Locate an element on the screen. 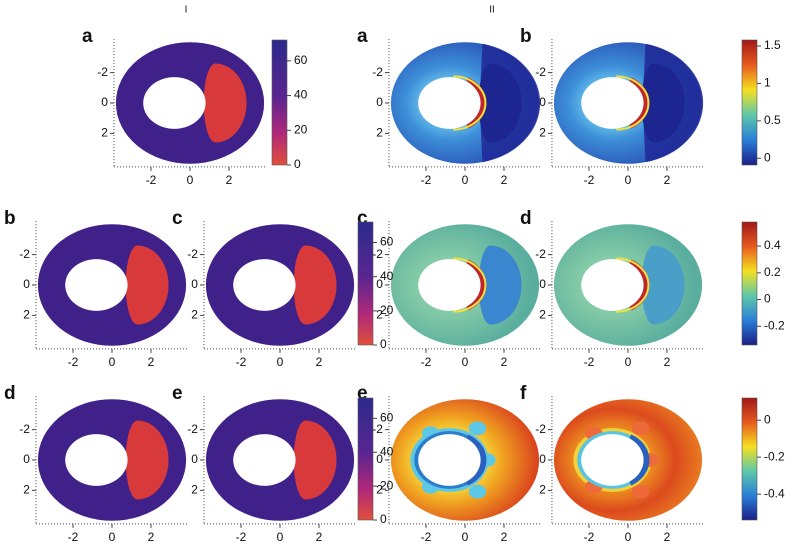 This screenshot has height=560, width=800. panel: -2 0 2 -2 0 2 d is located at coordinates (96, 463).